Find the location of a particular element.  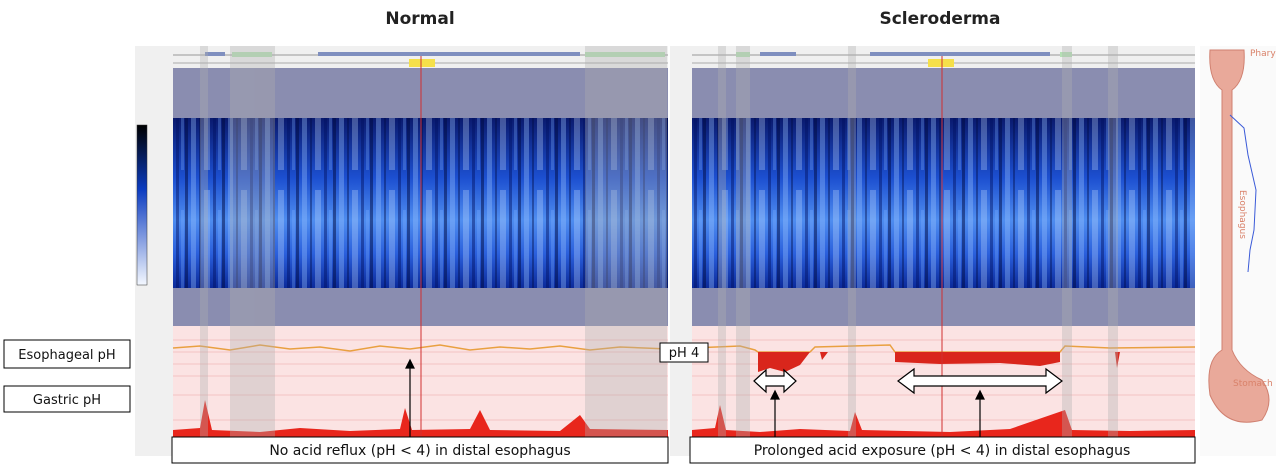

diagram-label: Pharynx is located at coordinates (1263, 54).